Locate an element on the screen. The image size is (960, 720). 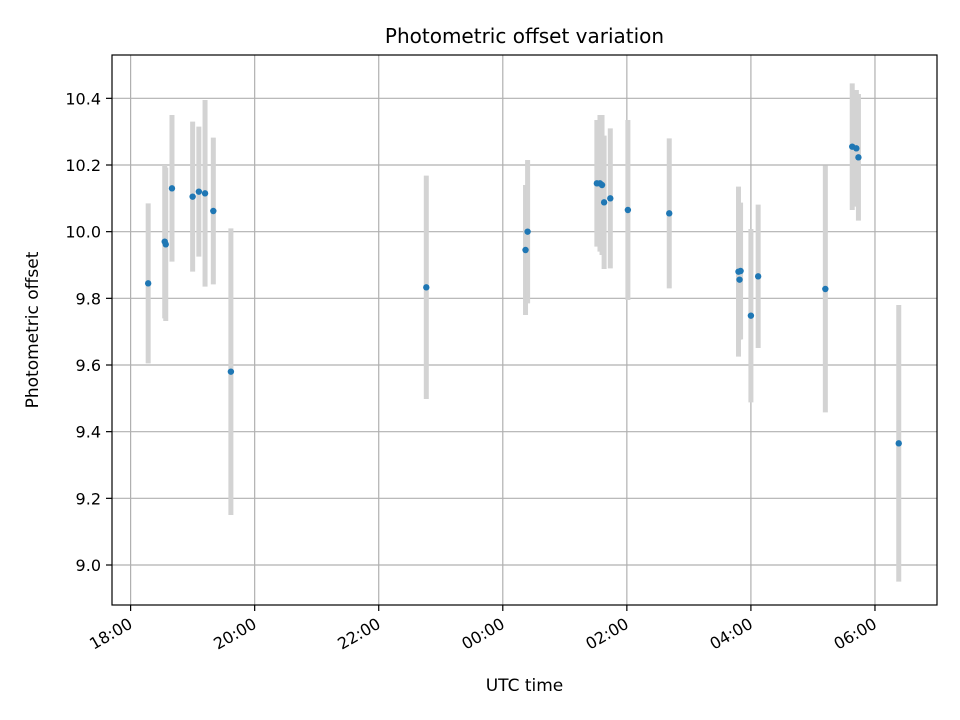
x-tick-label: 06:00 is located at coordinates (855, 634).